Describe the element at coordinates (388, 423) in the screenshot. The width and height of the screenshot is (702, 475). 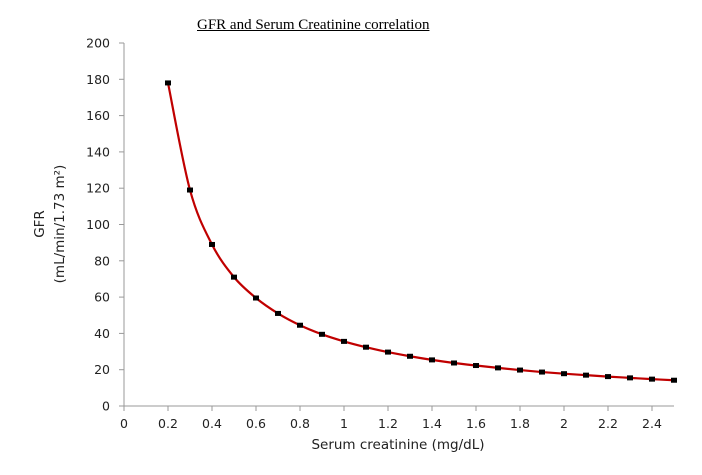
I see `x-tick-label: 1.2` at that location.